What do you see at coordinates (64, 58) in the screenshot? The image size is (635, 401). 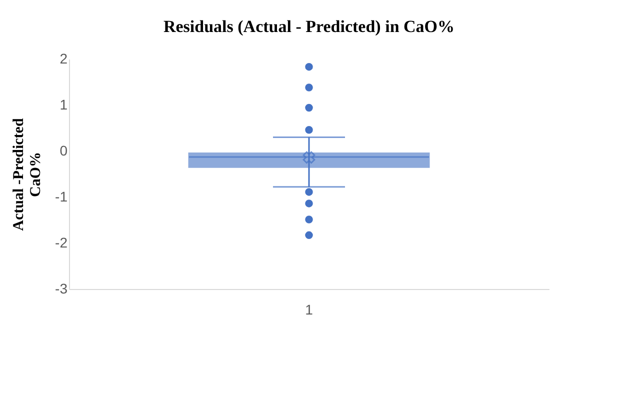 I see `y-tick-label: 2` at bounding box center [64, 58].